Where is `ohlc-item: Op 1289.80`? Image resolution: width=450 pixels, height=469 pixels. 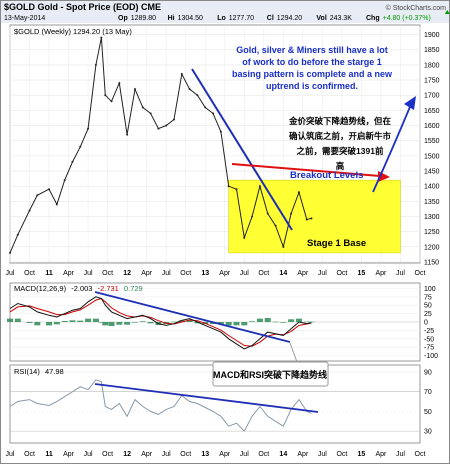
ohlc-item: Op 1289.80 is located at coordinates (137, 18).